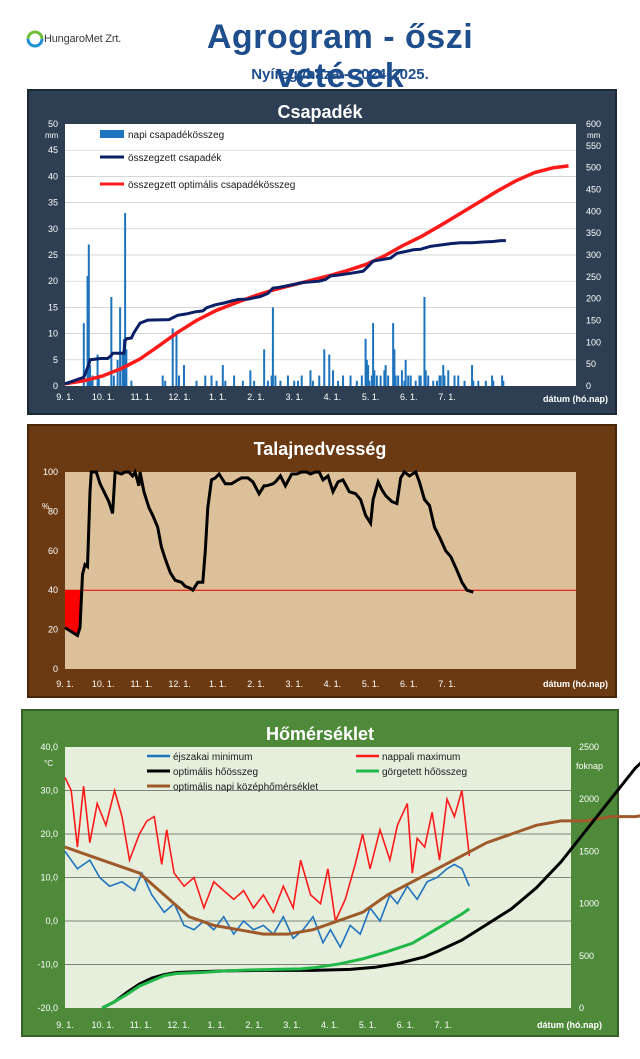 Image resolution: width=640 pixels, height=1059 pixels. What do you see at coordinates (49, 834) in the screenshot?
I see `y-tick-label: 20,0` at bounding box center [49, 834].